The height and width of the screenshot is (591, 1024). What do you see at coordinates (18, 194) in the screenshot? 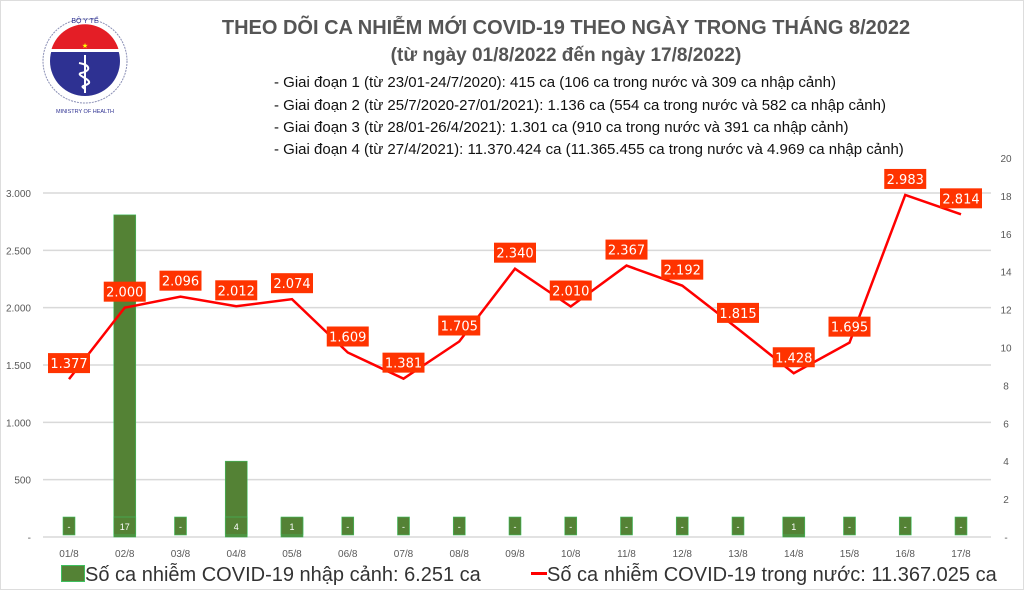
I see `left-axis-tick: 3.000` at bounding box center [18, 194].